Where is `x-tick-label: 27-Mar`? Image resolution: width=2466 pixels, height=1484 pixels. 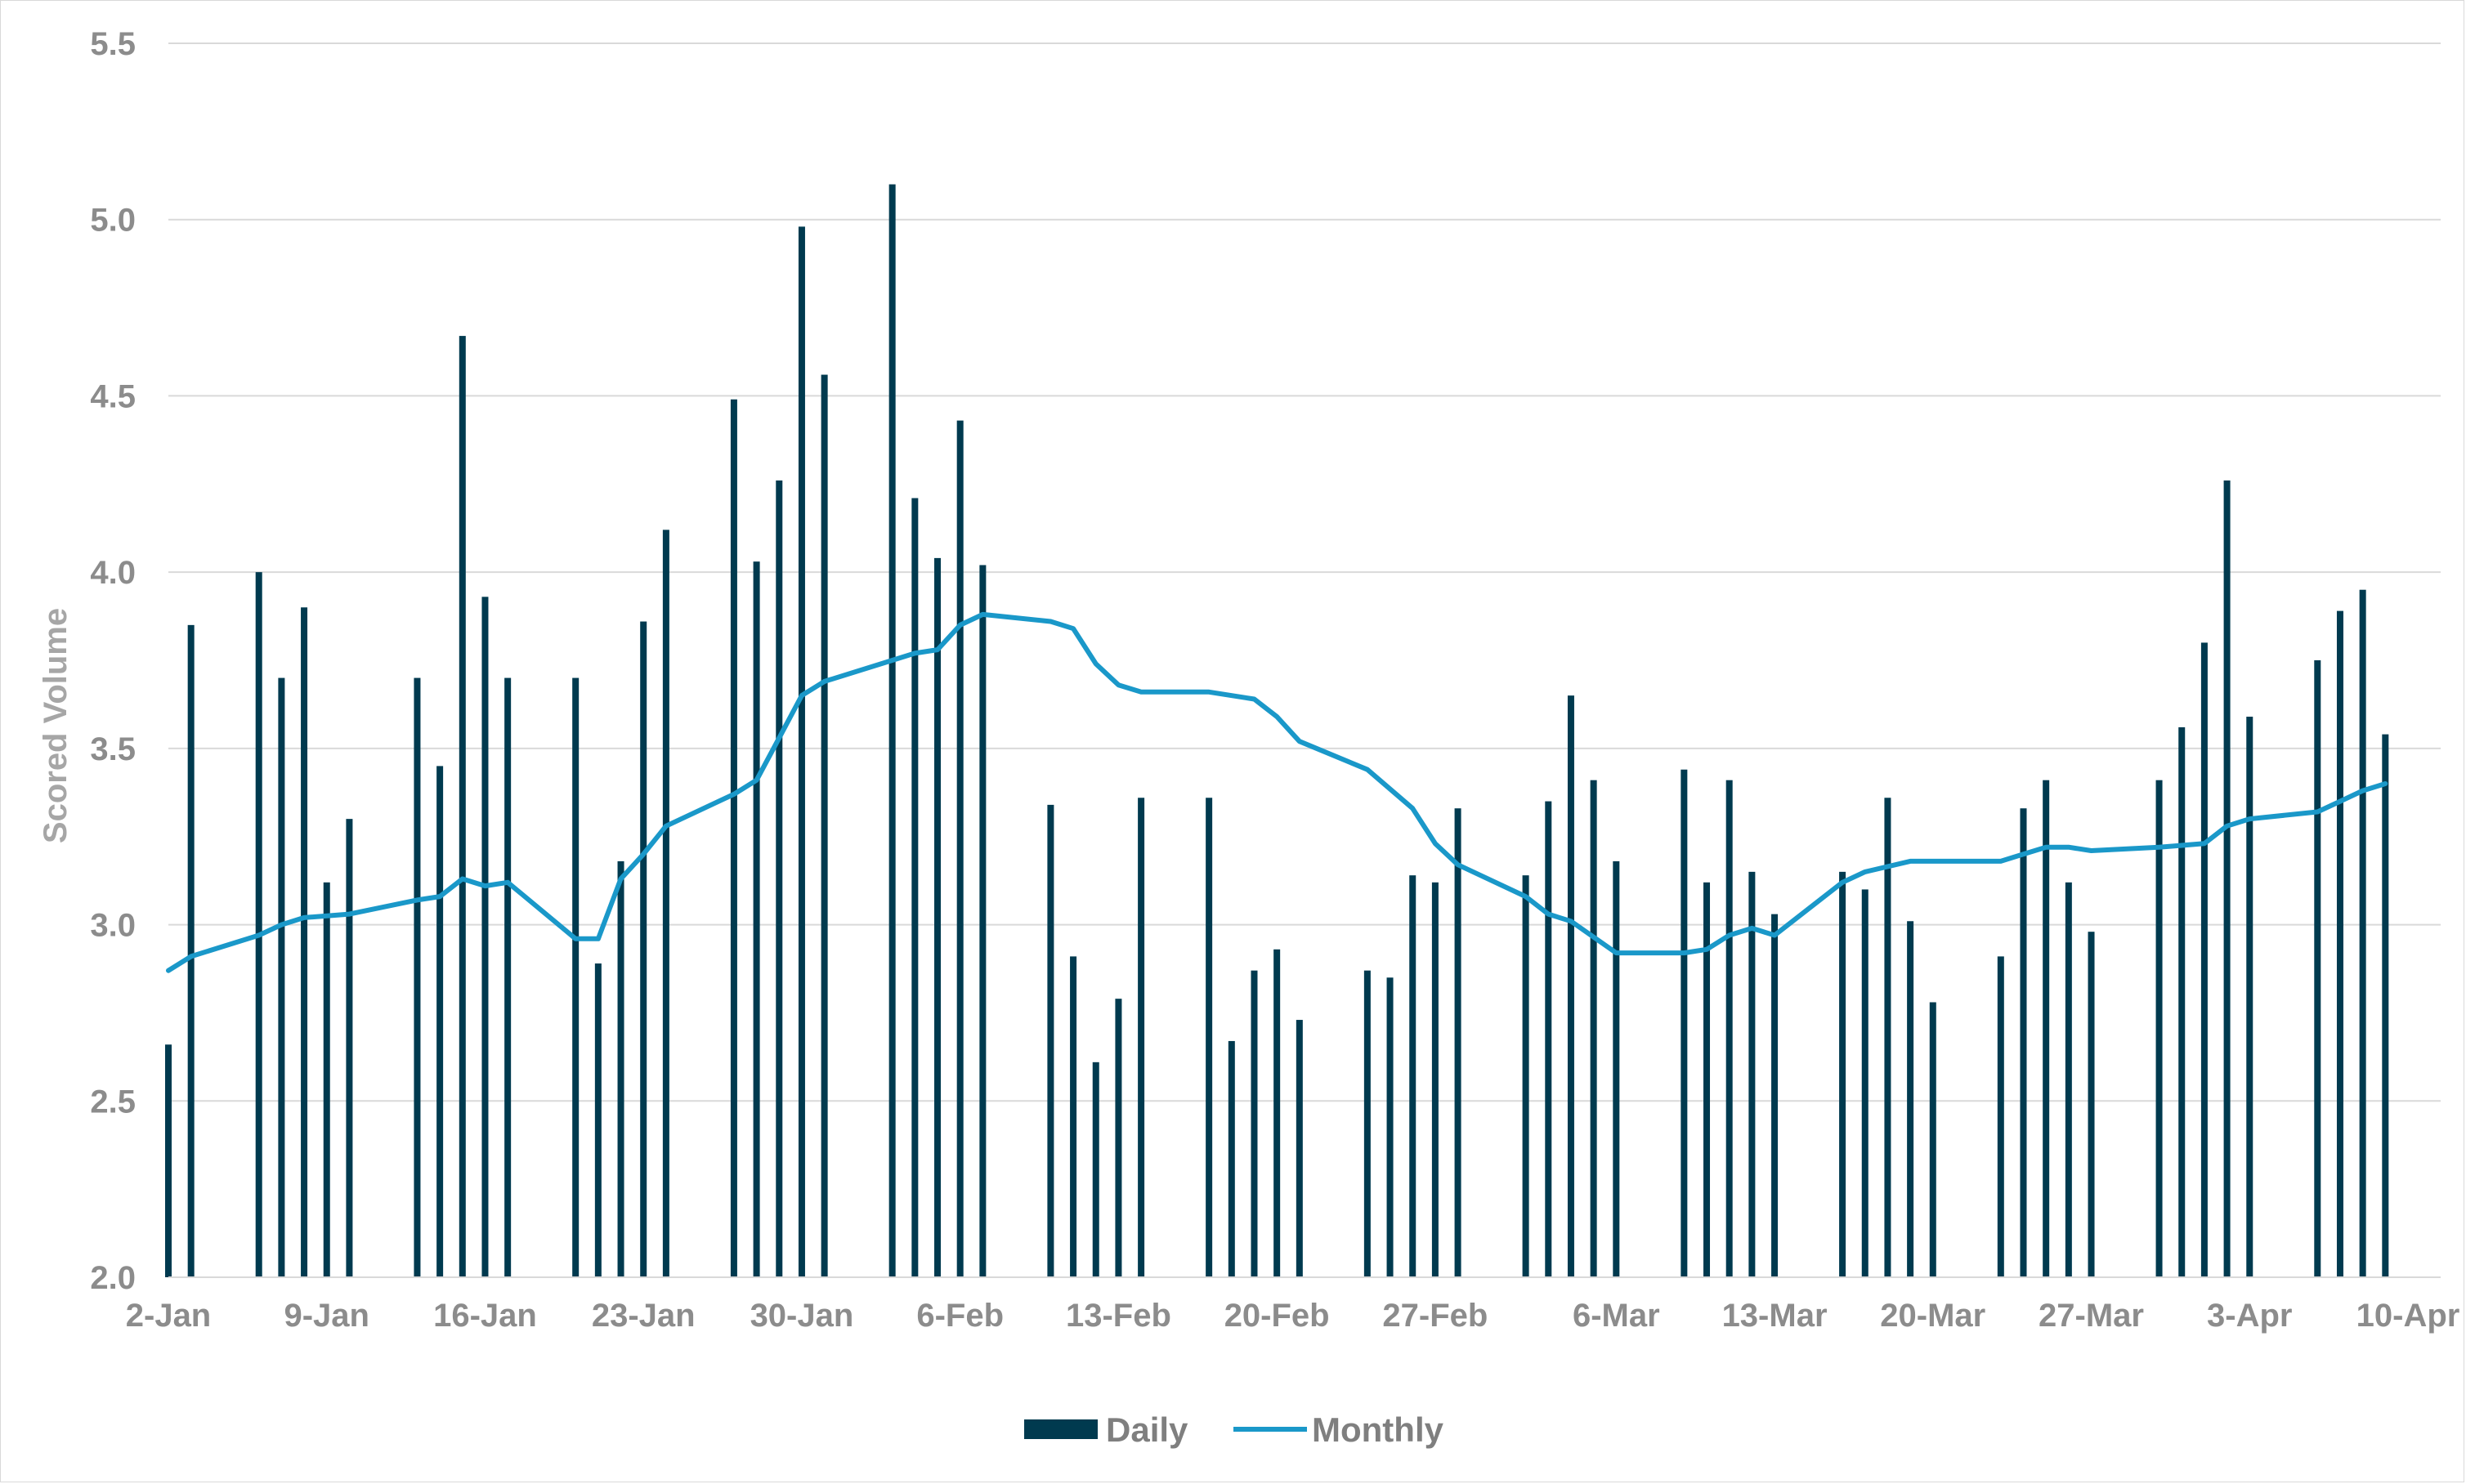 x-tick-label: 27-Mar is located at coordinates (2091, 1316).